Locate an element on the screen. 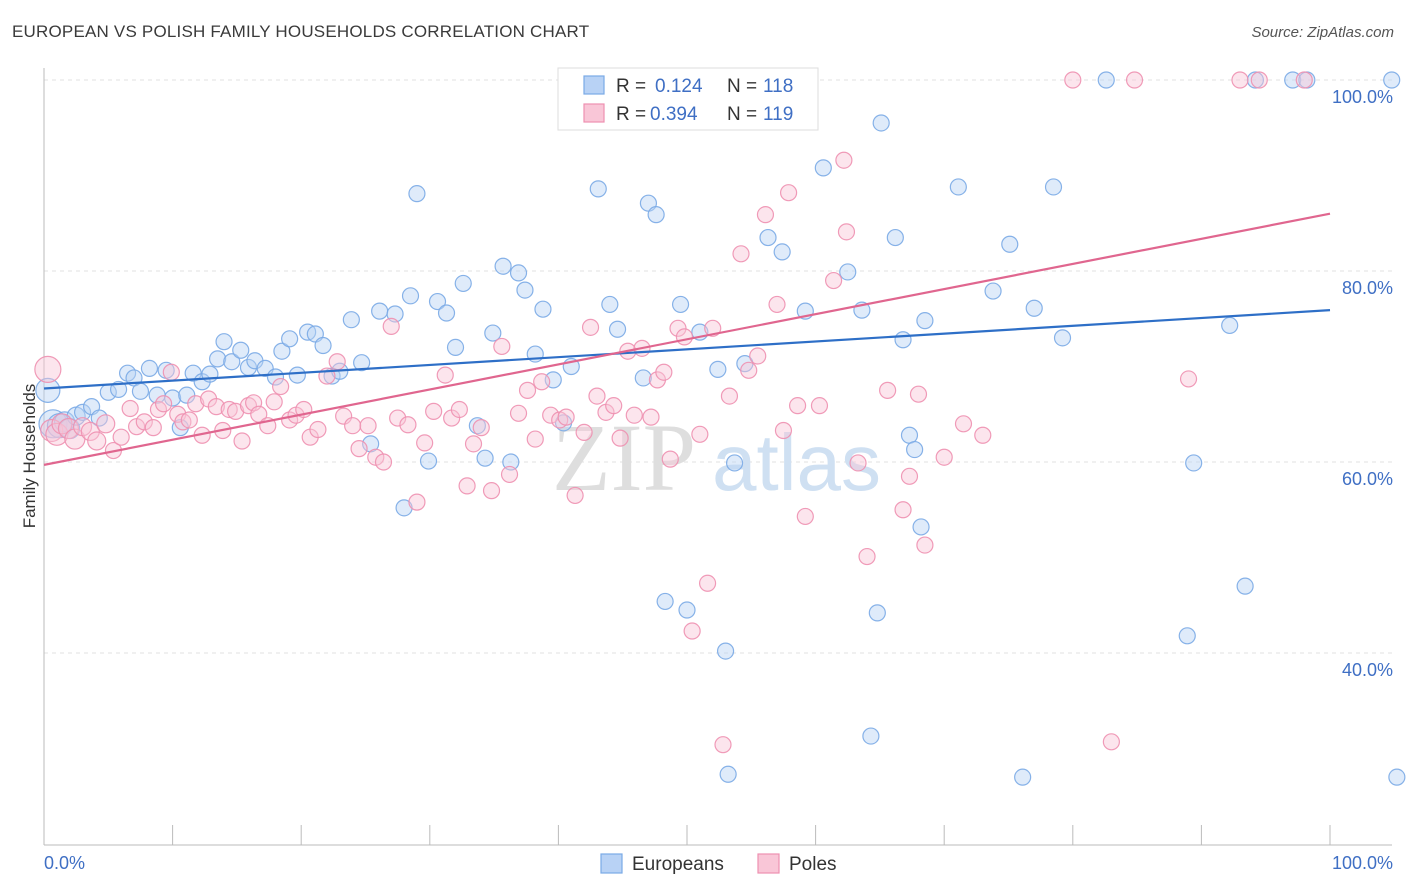 The height and width of the screenshot is (892, 1406). y-tick-label-2: 60.0% is located at coordinates (1367, 479).